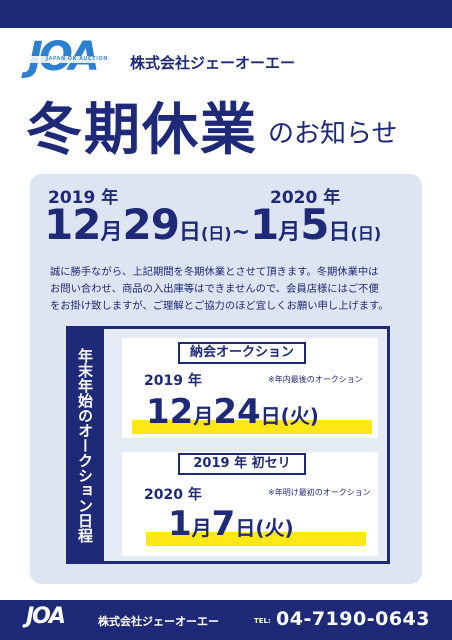  What do you see at coordinates (264, 224) in the screenshot?
I see `end-month: 1` at bounding box center [264, 224].